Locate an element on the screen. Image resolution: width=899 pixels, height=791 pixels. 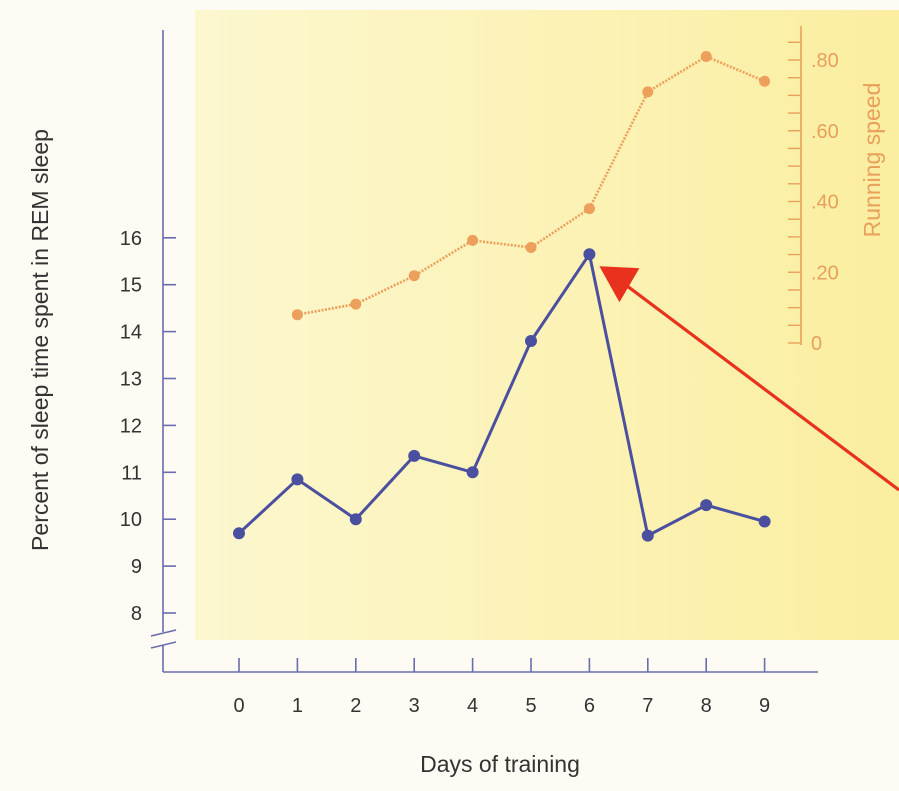
axis-break-mark is located at coordinates (163, 633).